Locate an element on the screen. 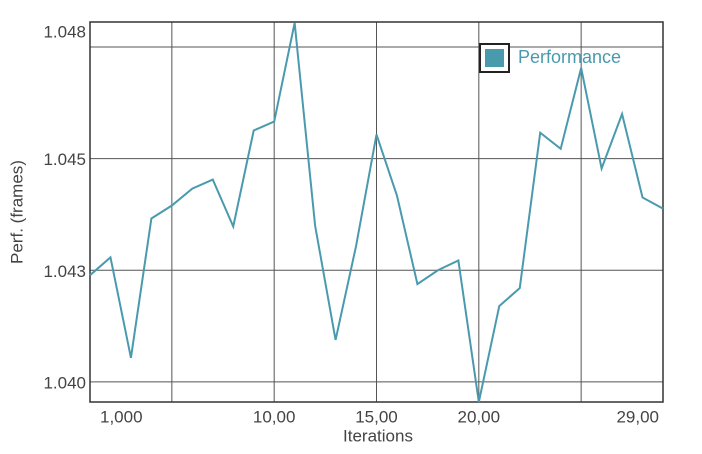 This screenshot has width=702, height=454. x-tick-label: 20,00 is located at coordinates (479, 416).